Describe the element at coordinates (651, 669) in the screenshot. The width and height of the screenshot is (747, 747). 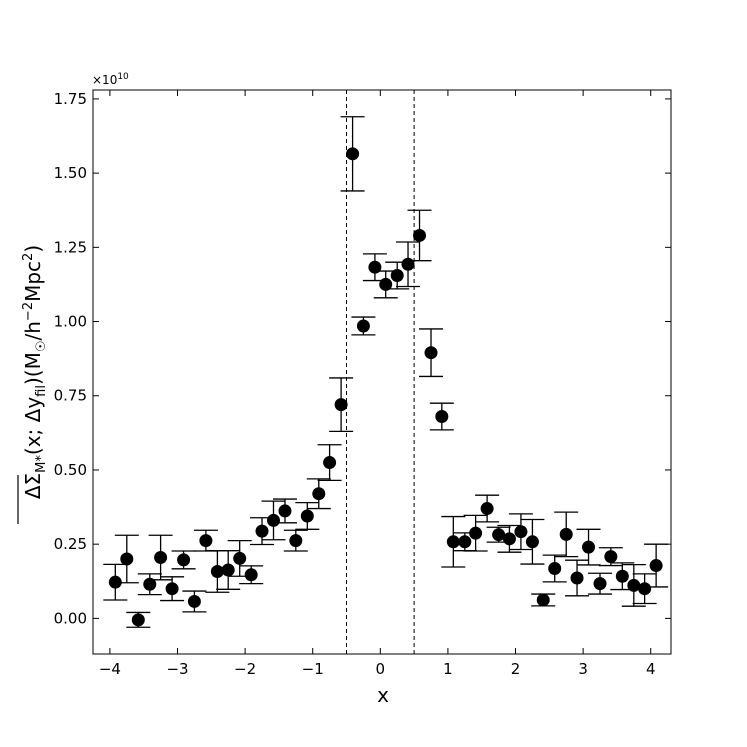
I see `x-tick-label: 4` at that location.